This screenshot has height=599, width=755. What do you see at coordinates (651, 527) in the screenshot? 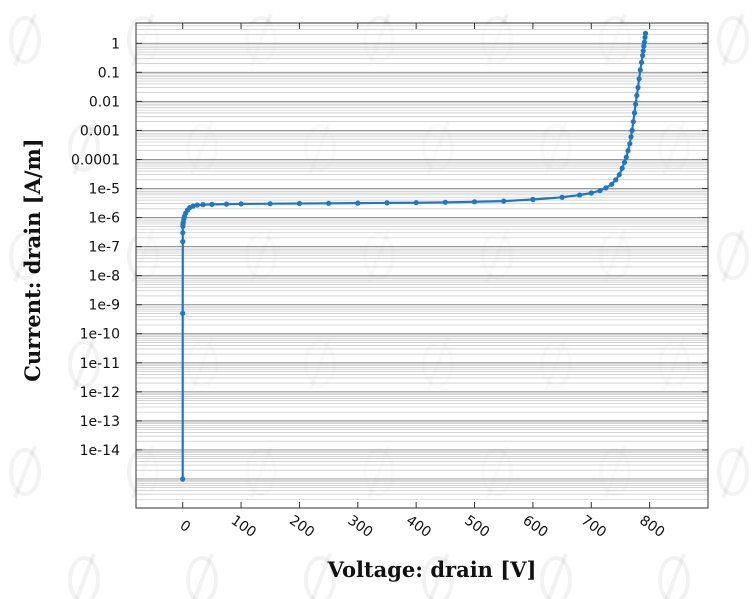
I see `x-tick-label: 800` at bounding box center [651, 527].